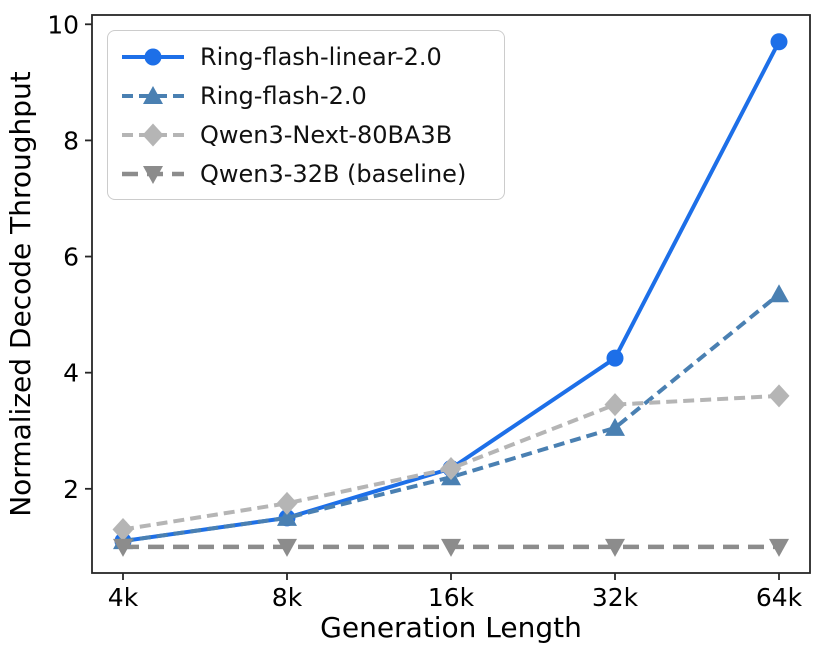  What do you see at coordinates (333, 173) in the screenshot?
I see `legend-label: Qwen3-32B (baseline)` at bounding box center [333, 173].